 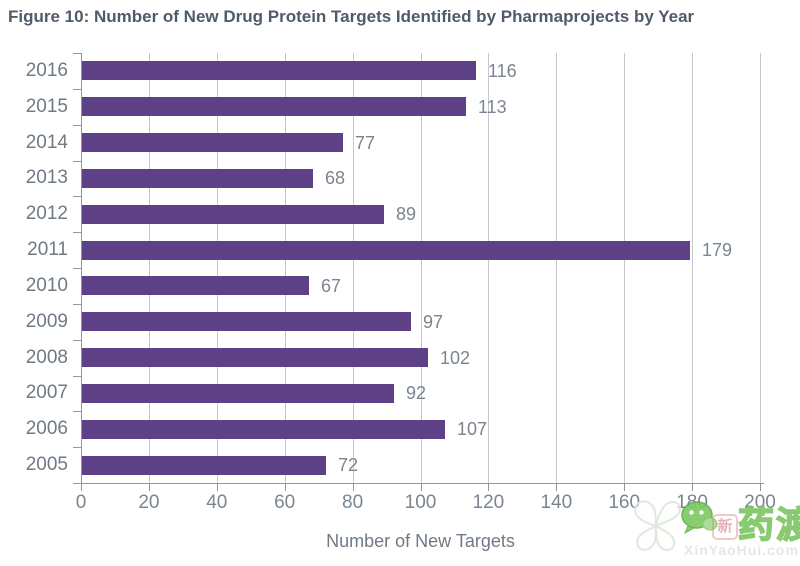 What do you see at coordinates (279, 71) in the screenshot?
I see `bar-2016` at bounding box center [279, 71].